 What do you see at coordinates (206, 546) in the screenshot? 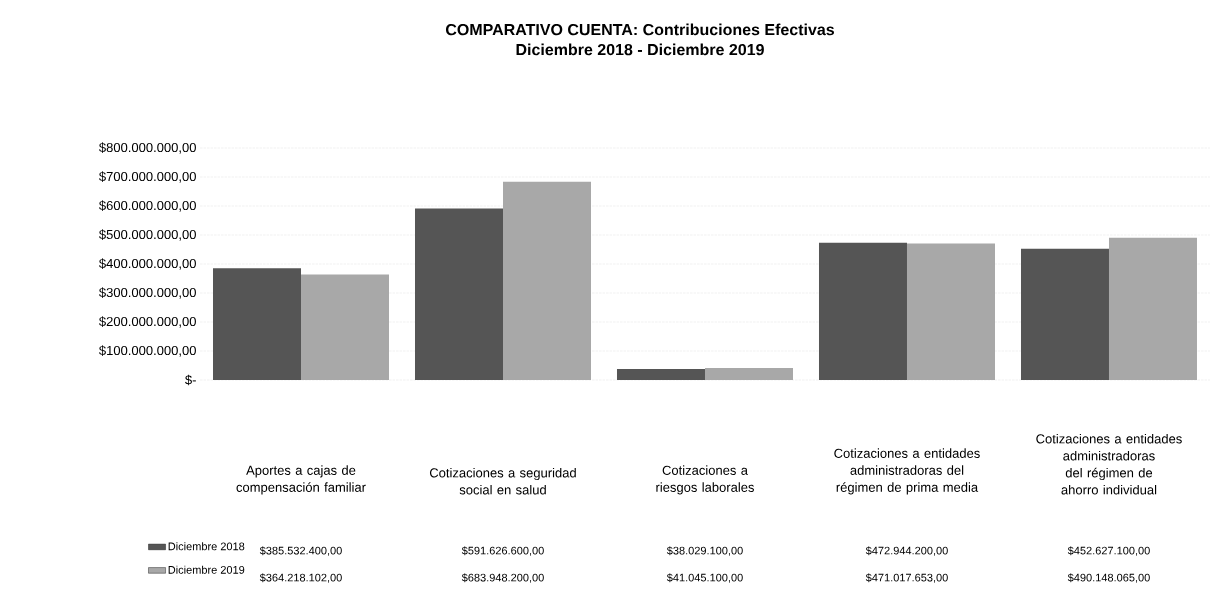
I see `legend-label: Diciembre 2018` at bounding box center [206, 546].